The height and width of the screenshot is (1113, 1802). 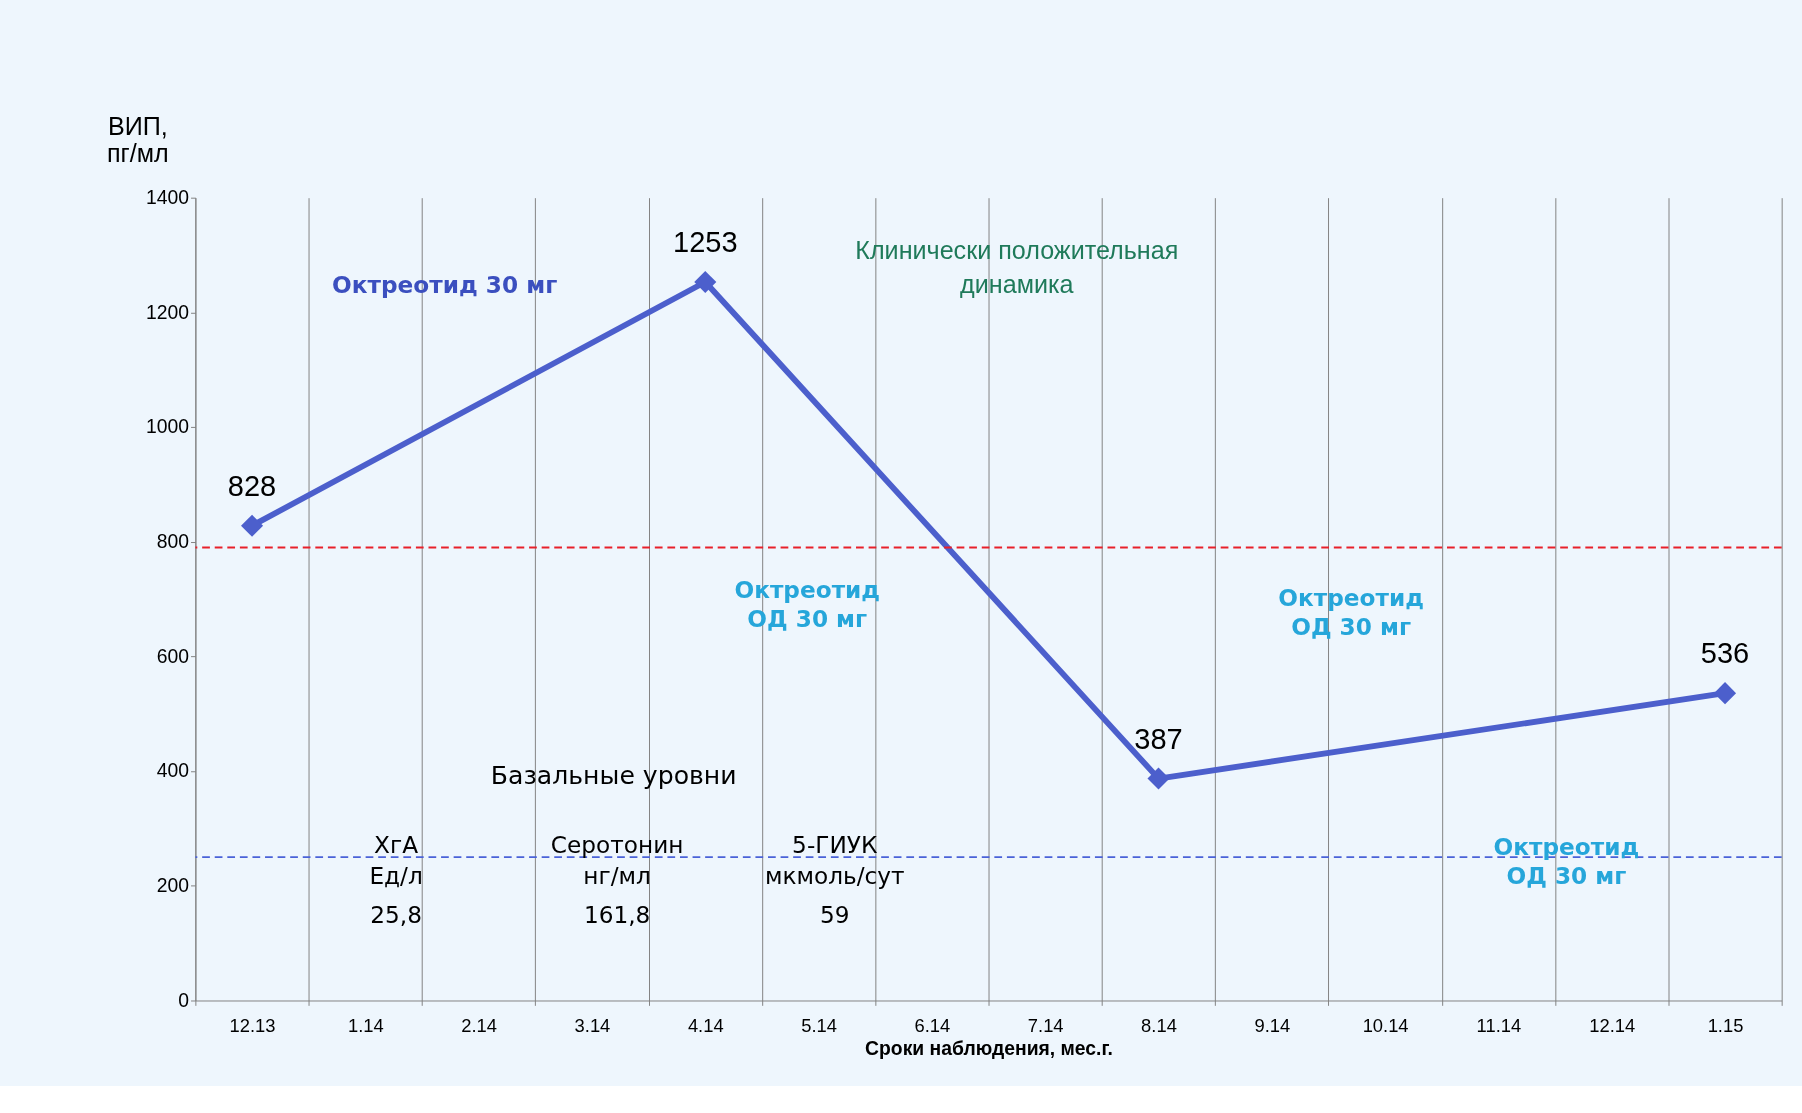 I want to click on x-tick-label: 1.14, so click(x=365, y=1025).